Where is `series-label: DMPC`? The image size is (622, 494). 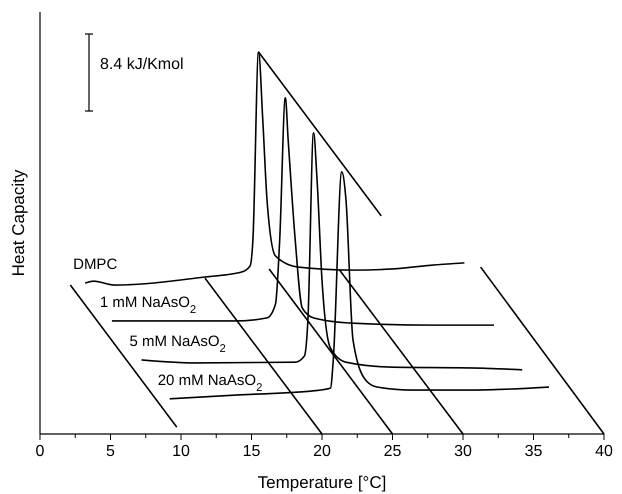 series-label: DMPC is located at coordinates (95, 265).